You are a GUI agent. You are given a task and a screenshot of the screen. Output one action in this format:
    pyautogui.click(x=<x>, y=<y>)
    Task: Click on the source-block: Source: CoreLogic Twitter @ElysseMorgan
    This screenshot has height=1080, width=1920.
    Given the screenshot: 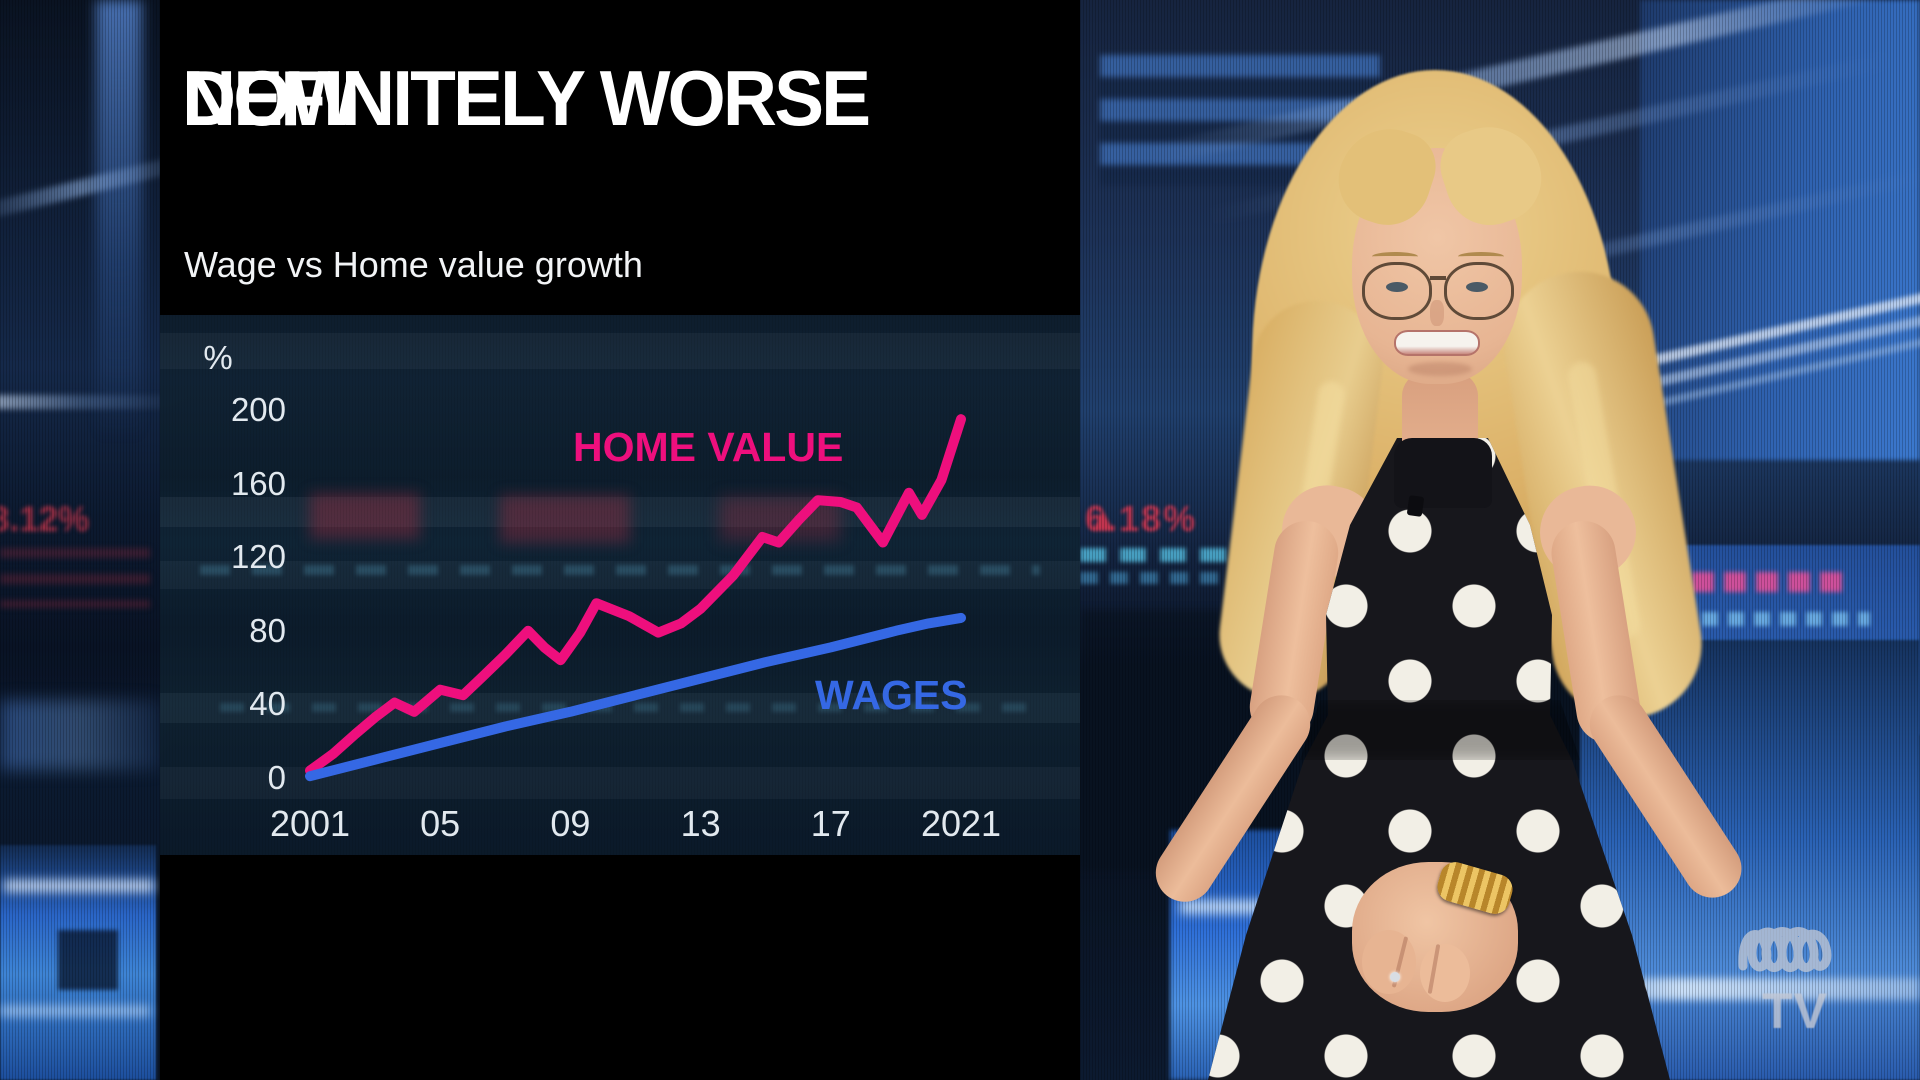 What is the action you would take?
    pyautogui.click(x=620, y=967)
    